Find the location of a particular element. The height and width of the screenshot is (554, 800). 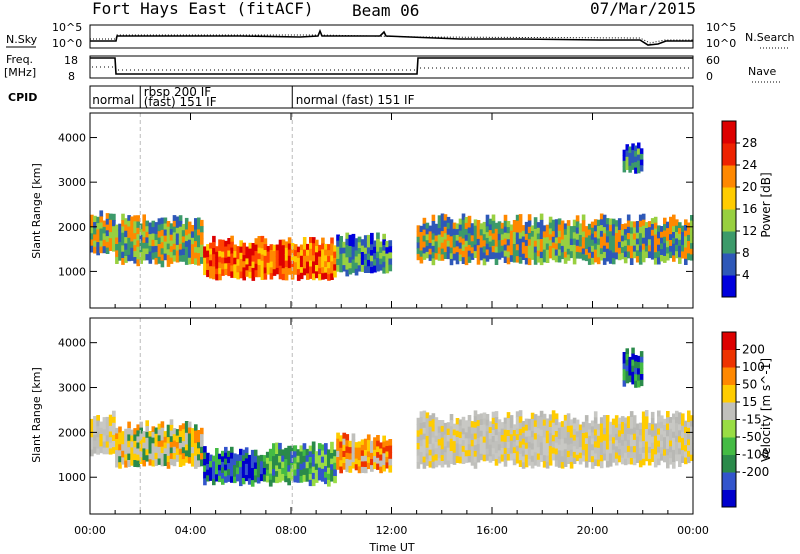

noise-panel-frame is located at coordinates (391, 36).